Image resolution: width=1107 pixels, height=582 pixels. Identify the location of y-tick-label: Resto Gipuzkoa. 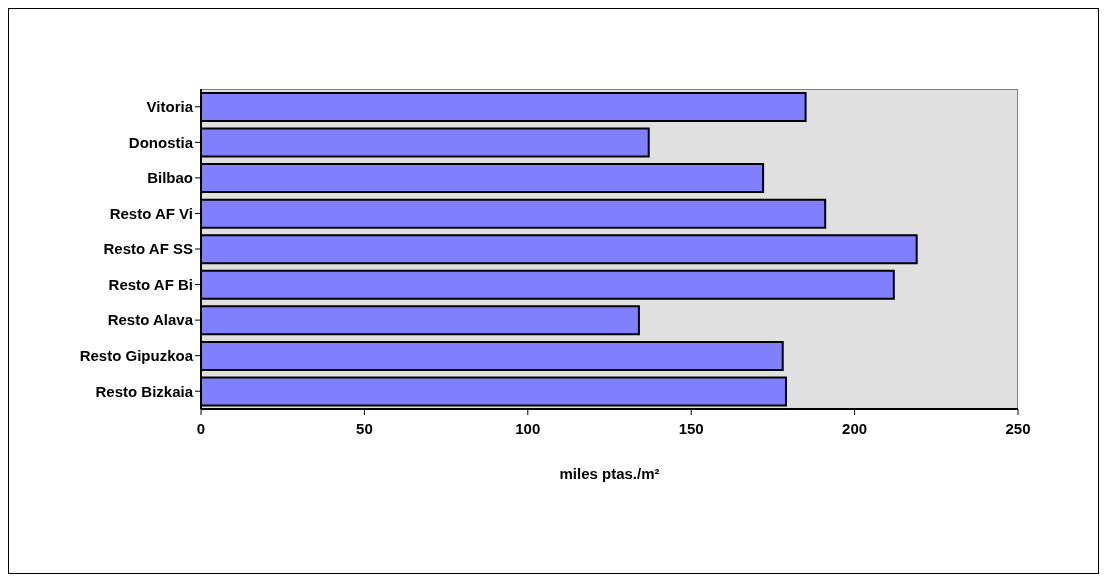
(136, 355).